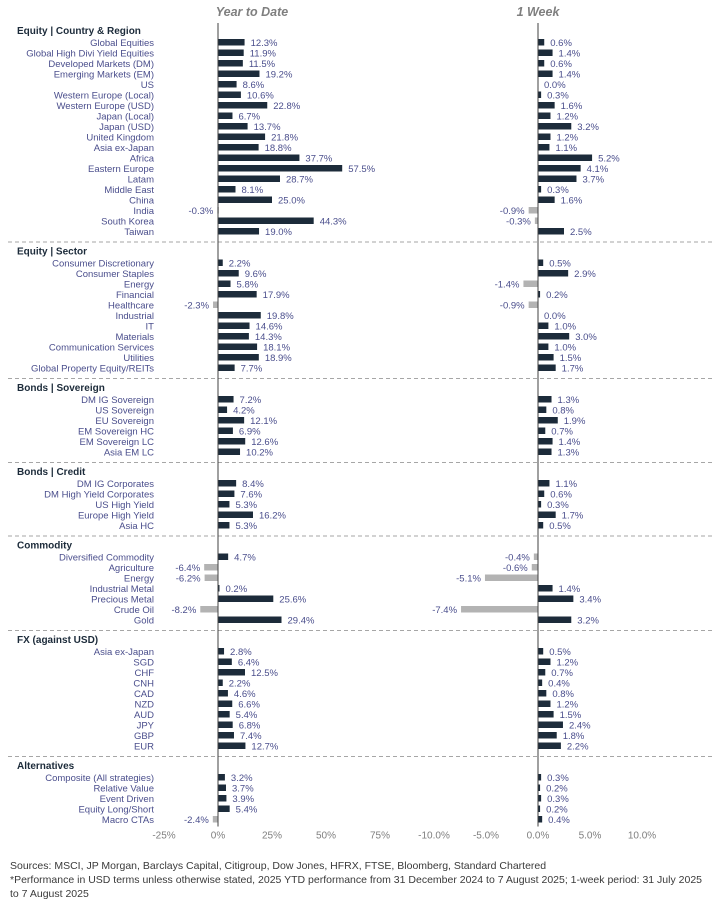  What do you see at coordinates (573, 515) in the screenshot?
I see `data-label-week: 1.7%` at bounding box center [573, 515].